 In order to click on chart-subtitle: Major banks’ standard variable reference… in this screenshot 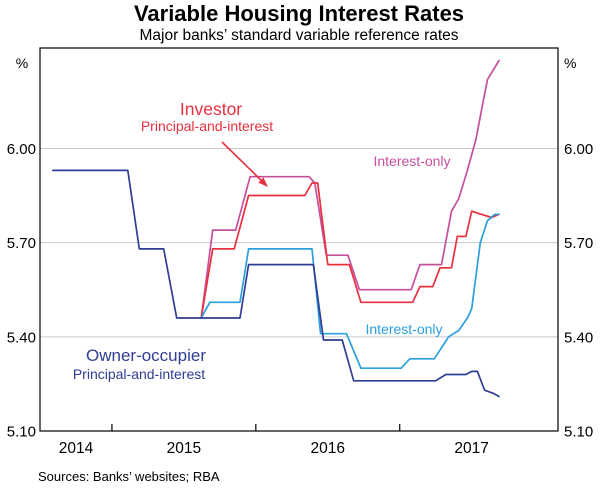, I will do `click(299, 35)`.